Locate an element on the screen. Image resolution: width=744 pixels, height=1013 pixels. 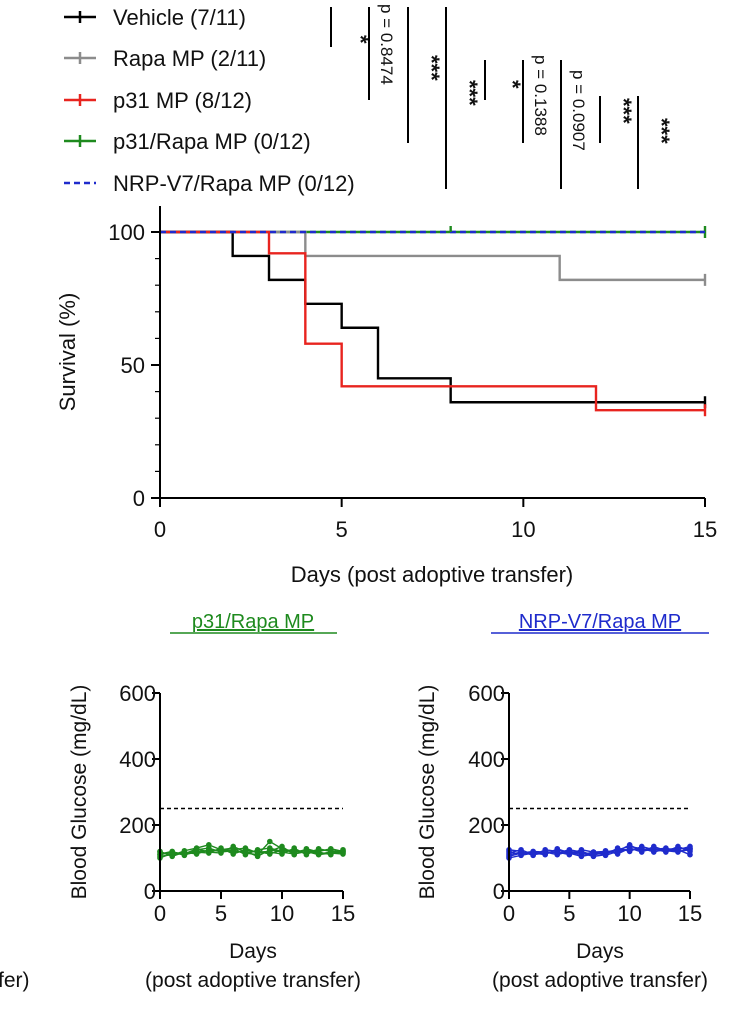
survival-series is located at coordinates (433, 321).